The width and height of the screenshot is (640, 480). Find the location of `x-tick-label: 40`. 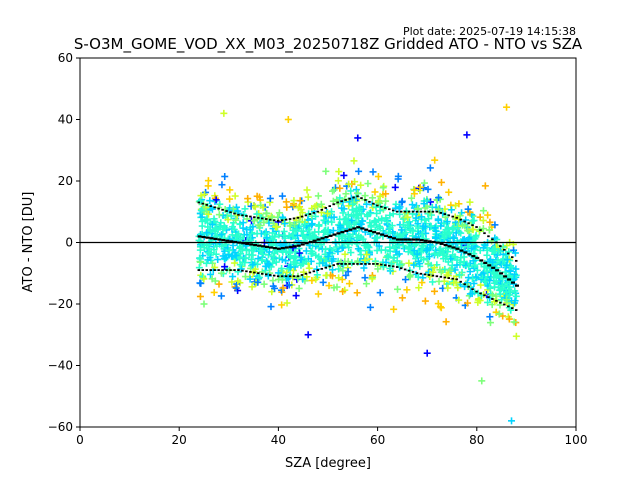

x-tick-label: 40 is located at coordinates (278, 440).